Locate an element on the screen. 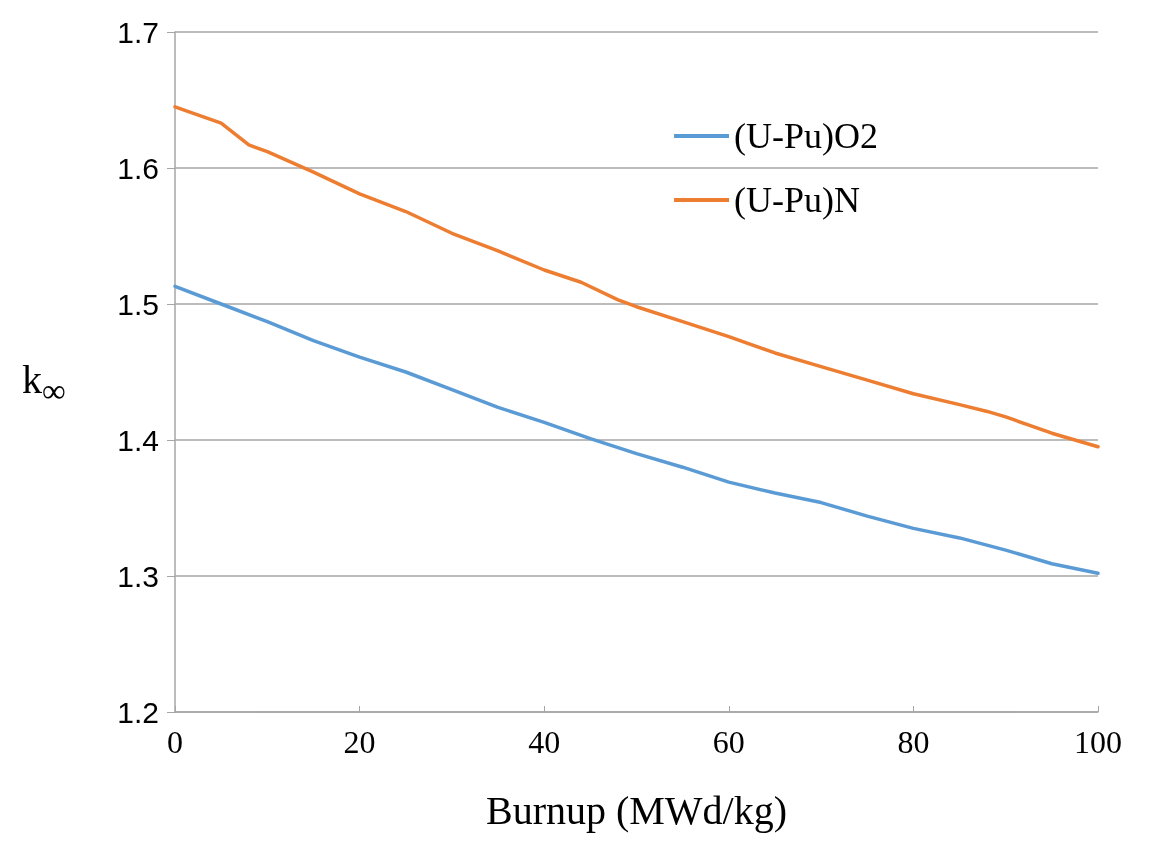  y-tick-label: 1.3 is located at coordinates (138, 576).